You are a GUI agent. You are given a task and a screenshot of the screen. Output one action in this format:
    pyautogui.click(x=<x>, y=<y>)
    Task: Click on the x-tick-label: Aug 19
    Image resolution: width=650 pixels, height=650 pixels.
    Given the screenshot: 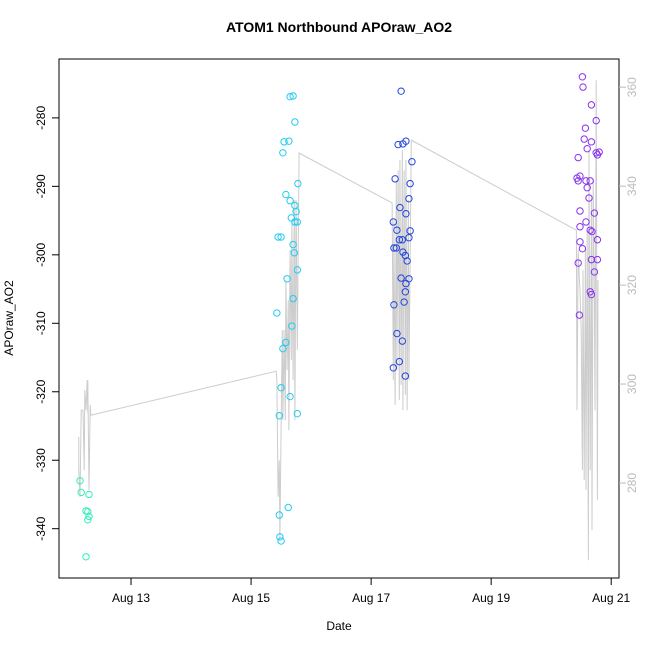 What is the action you would take?
    pyautogui.click(x=491, y=598)
    